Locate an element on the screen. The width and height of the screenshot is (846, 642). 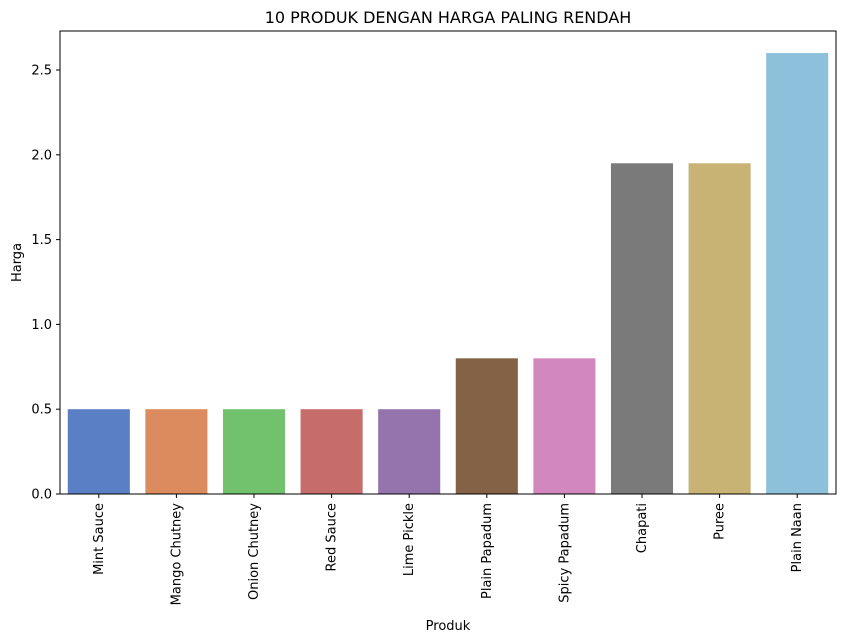
y-axis-title: Harga is located at coordinates (17, 262).